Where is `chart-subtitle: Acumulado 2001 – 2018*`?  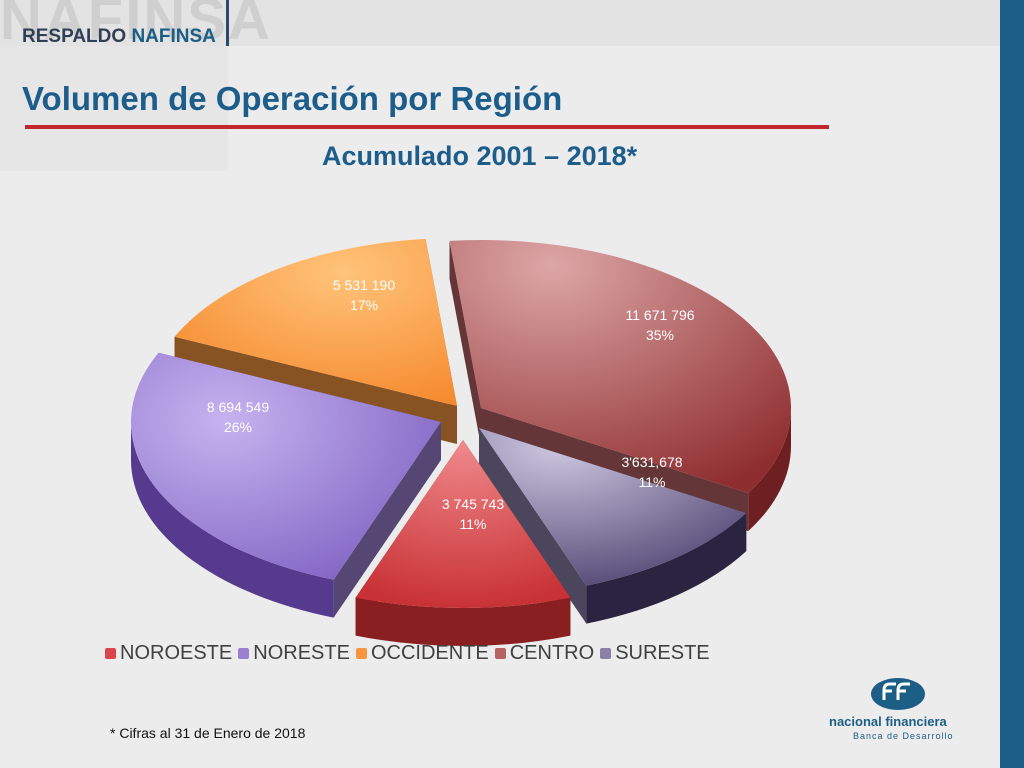
chart-subtitle: Acumulado 2001 – 2018* is located at coordinates (480, 156).